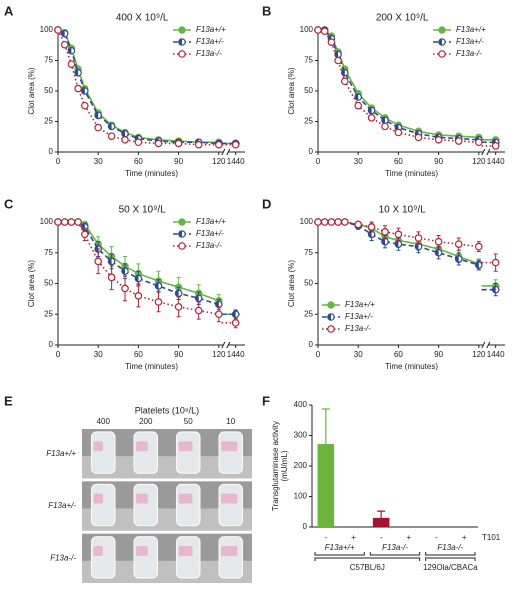 The width and height of the screenshot is (520, 593). I want to click on x-tick-label: 0, so click(58, 161).